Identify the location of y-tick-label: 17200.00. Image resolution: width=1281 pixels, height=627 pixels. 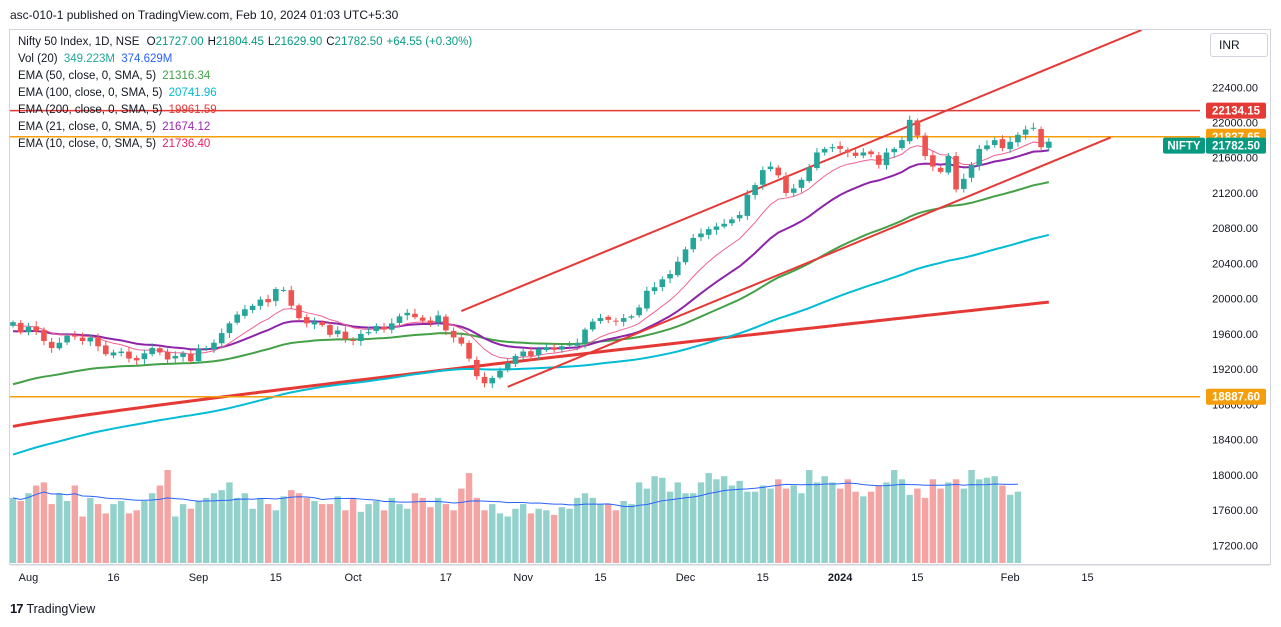
(1235, 546).